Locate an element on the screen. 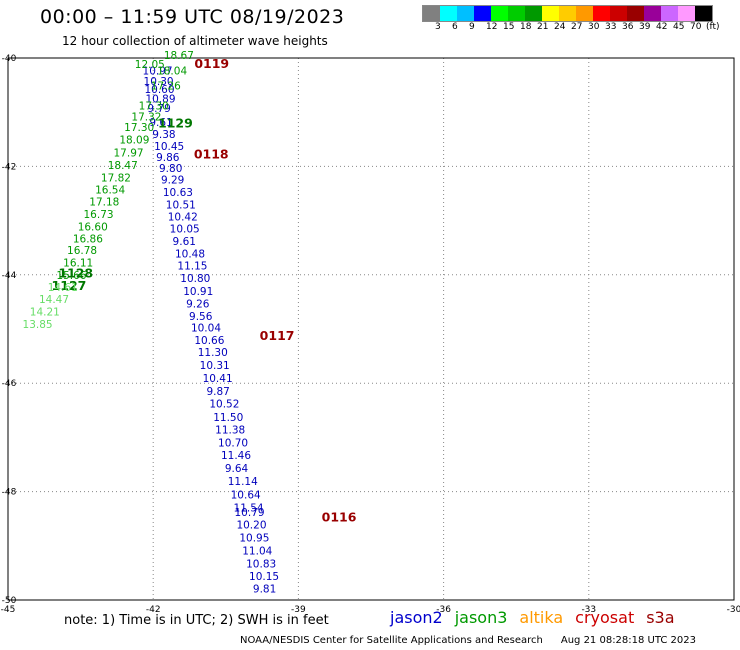 The width and height of the screenshot is (740, 650). color-scale-tick: 9 is located at coordinates (472, 27).